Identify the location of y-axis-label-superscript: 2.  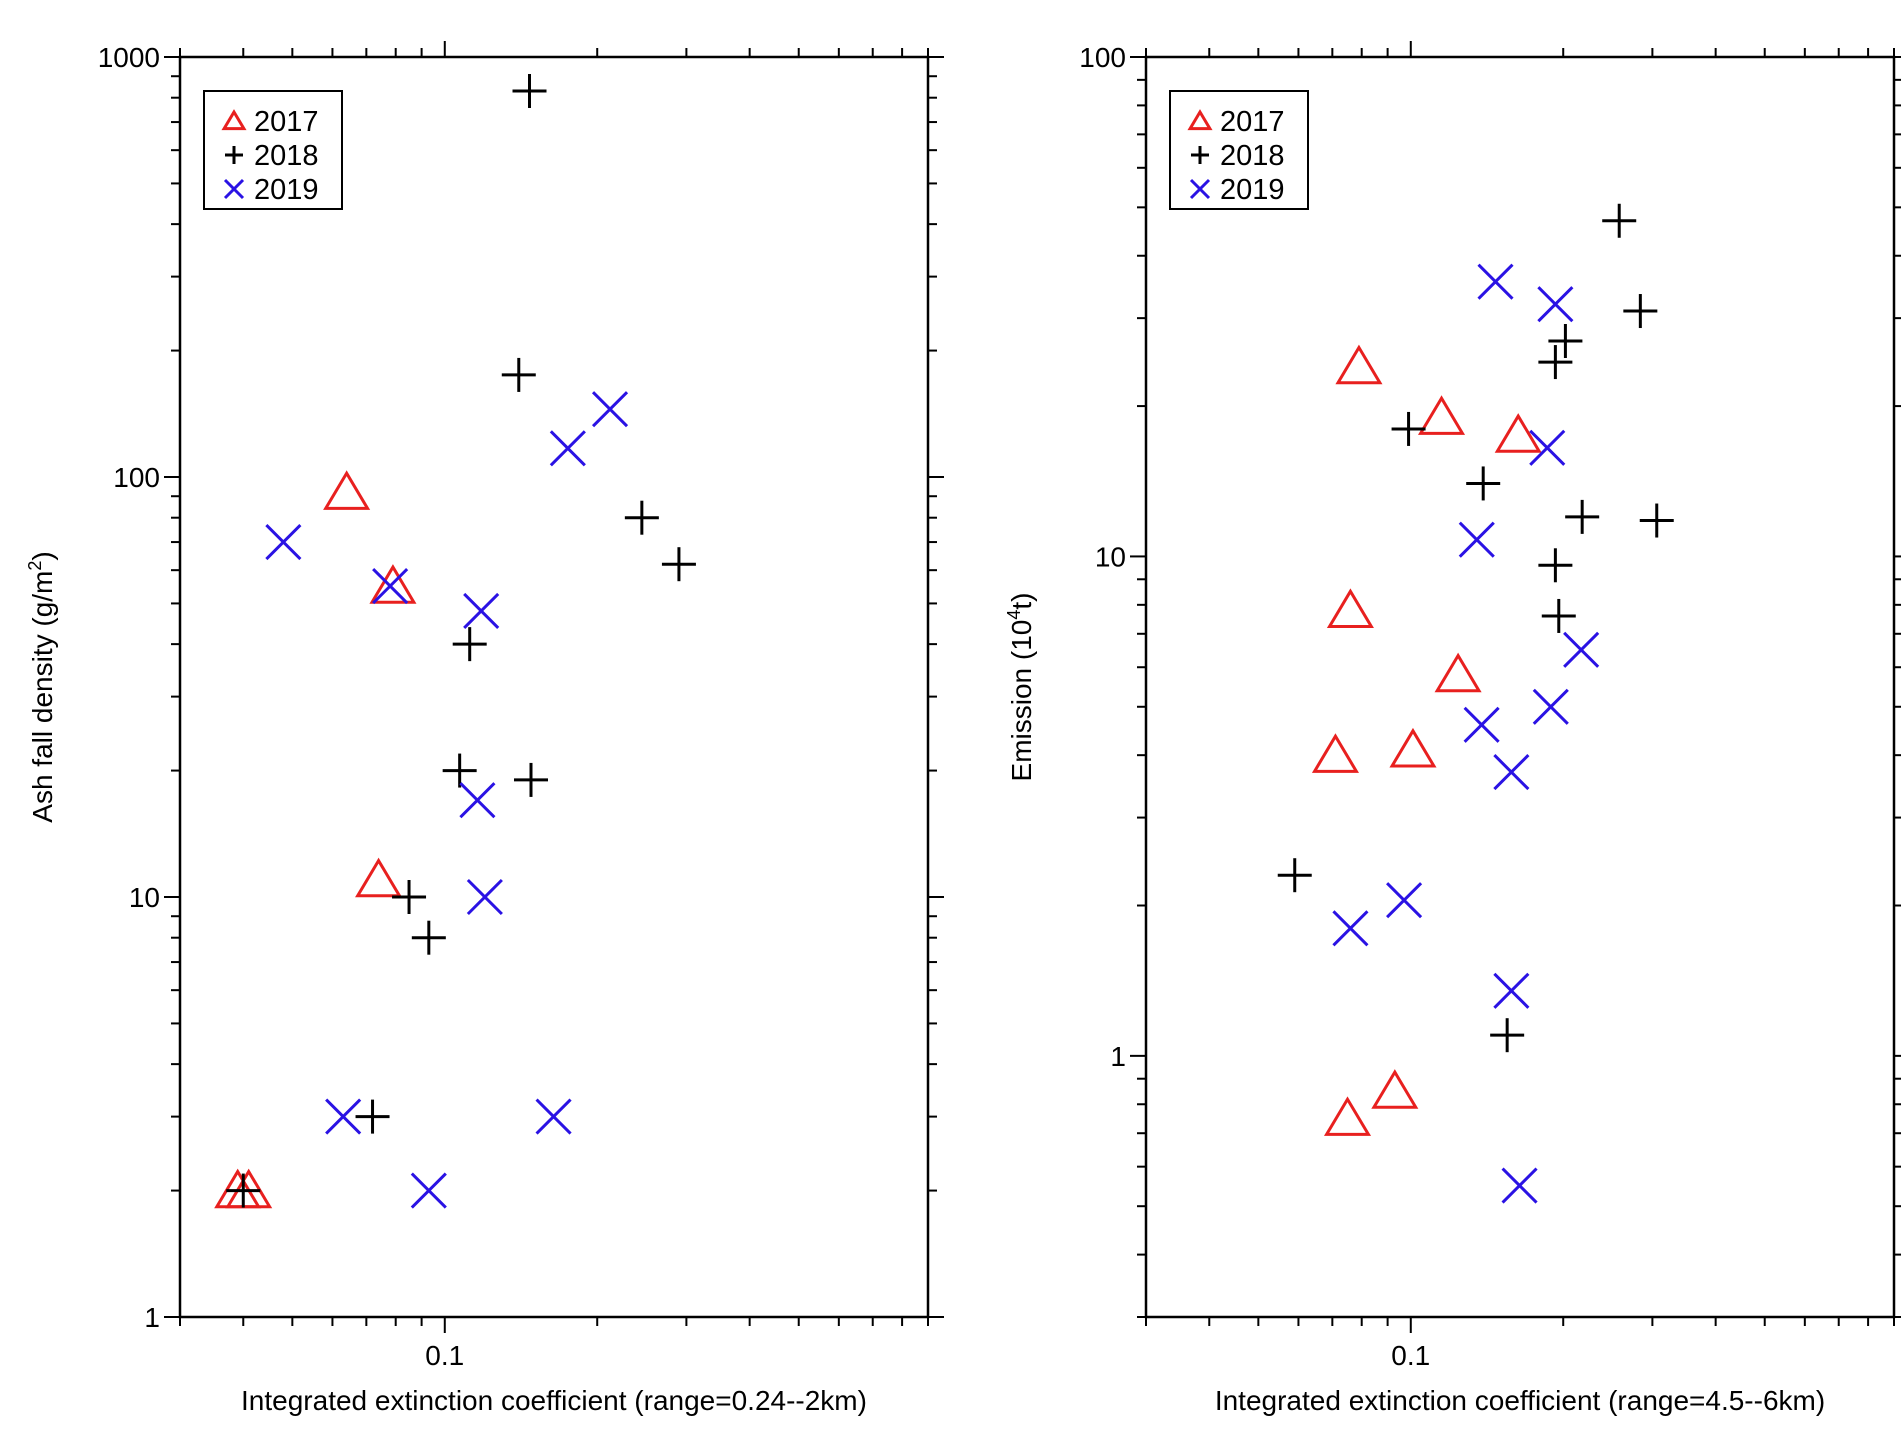
(35, 566).